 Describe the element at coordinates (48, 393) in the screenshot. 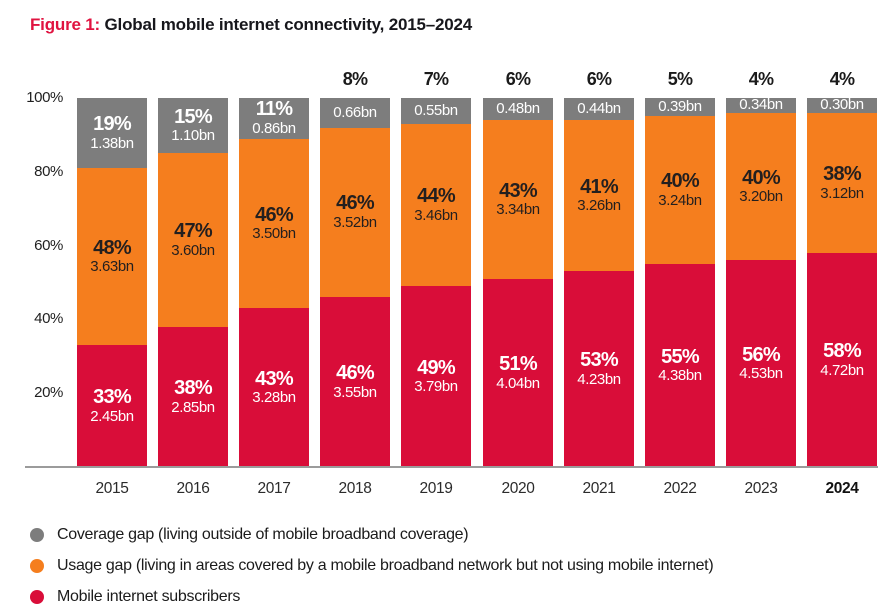

I see `y-axis-tick: 20%` at that location.